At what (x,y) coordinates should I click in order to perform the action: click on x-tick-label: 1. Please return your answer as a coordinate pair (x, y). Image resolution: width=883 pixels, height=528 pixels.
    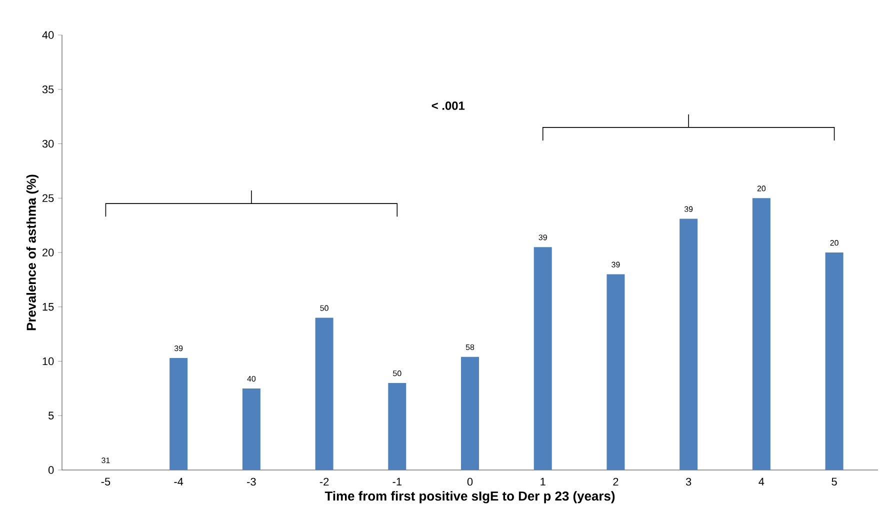
    Looking at the image, I should click on (543, 482).